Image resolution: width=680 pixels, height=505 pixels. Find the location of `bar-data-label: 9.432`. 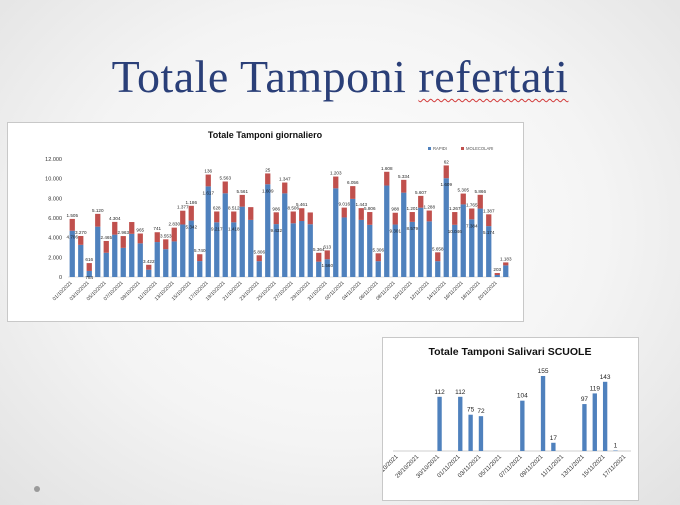

bar-data-label: 9.432 is located at coordinates (277, 230).